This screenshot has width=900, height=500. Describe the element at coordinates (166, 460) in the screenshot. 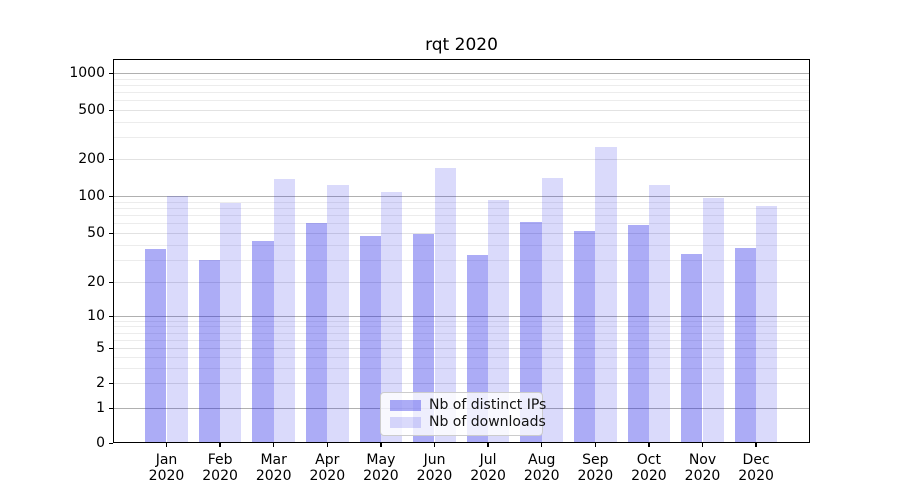

I see `month-label: Jan` at that location.